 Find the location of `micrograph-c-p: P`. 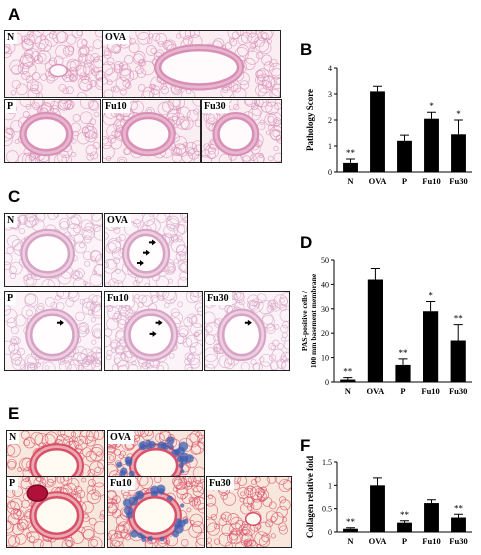

micrograph-c-p: P is located at coordinates (53, 331).